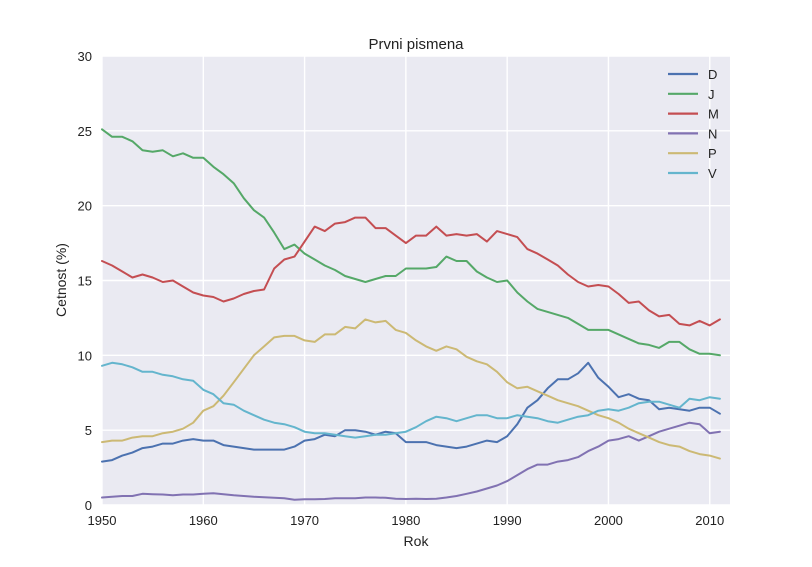 Image resolution: width=812 pixels, height=567 pixels. Describe the element at coordinates (88, 505) in the screenshot. I see `y-tick-label: 0` at that location.